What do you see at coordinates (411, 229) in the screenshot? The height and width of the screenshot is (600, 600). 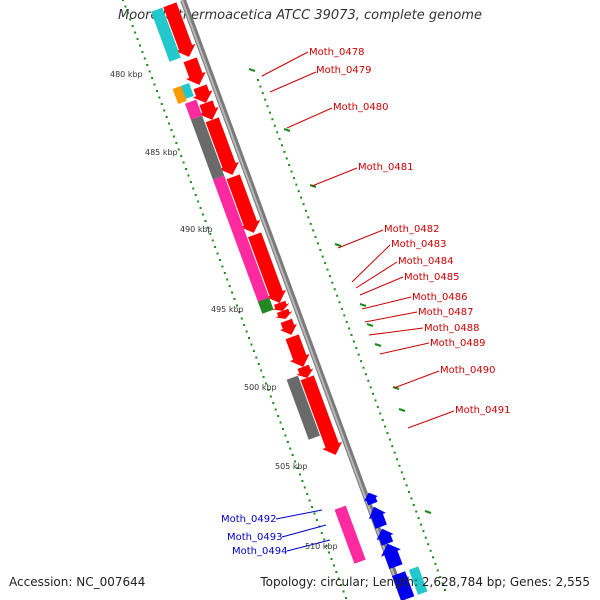 I see `gene-label-moth-0482: Moth_0482` at bounding box center [411, 229].